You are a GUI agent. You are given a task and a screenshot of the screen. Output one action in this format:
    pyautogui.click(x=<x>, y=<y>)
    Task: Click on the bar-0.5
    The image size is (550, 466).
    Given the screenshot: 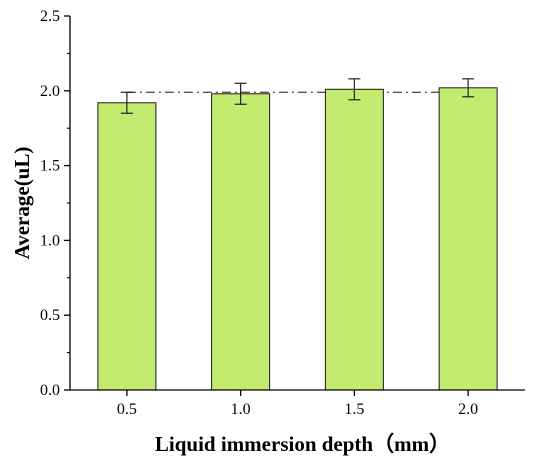 What is the action you would take?
    pyautogui.click(x=127, y=246)
    